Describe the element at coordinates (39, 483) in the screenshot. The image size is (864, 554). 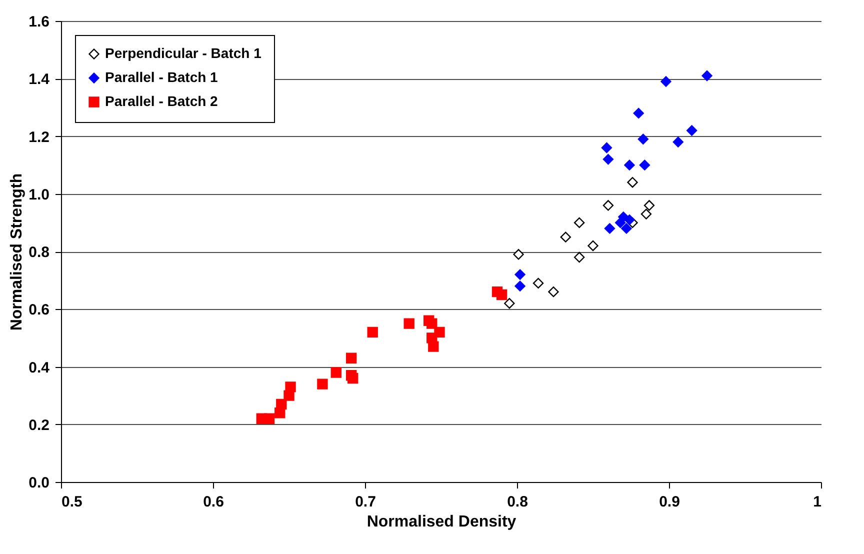
I see `y-tick-label: 0.0` at that location.